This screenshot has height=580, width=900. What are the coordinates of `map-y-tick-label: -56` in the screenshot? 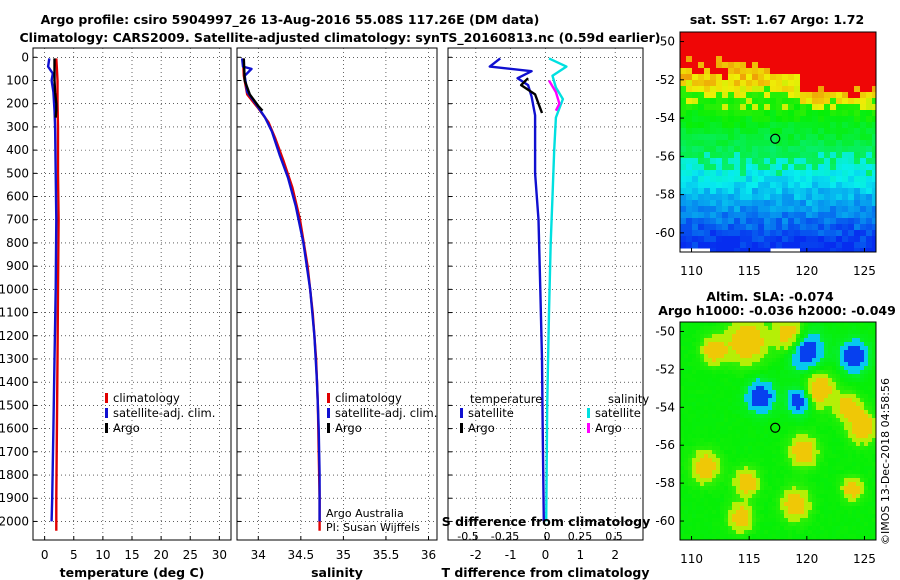 It's located at (665, 156).